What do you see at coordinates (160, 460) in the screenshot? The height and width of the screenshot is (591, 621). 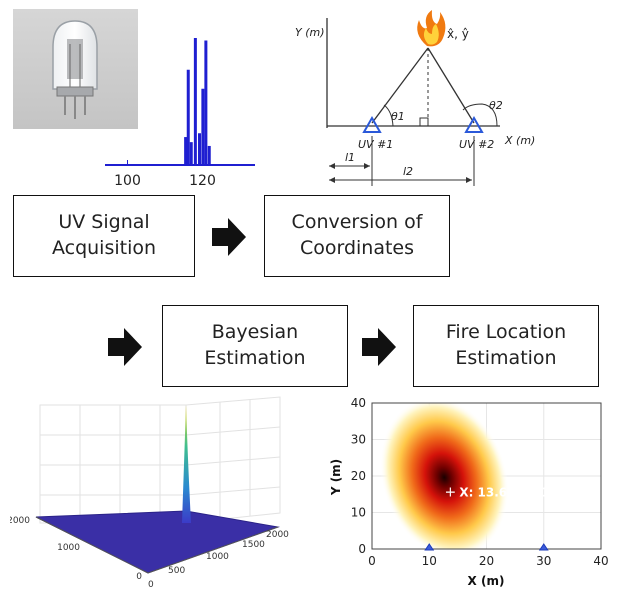 I see `surface-grid` at bounding box center [160, 460].